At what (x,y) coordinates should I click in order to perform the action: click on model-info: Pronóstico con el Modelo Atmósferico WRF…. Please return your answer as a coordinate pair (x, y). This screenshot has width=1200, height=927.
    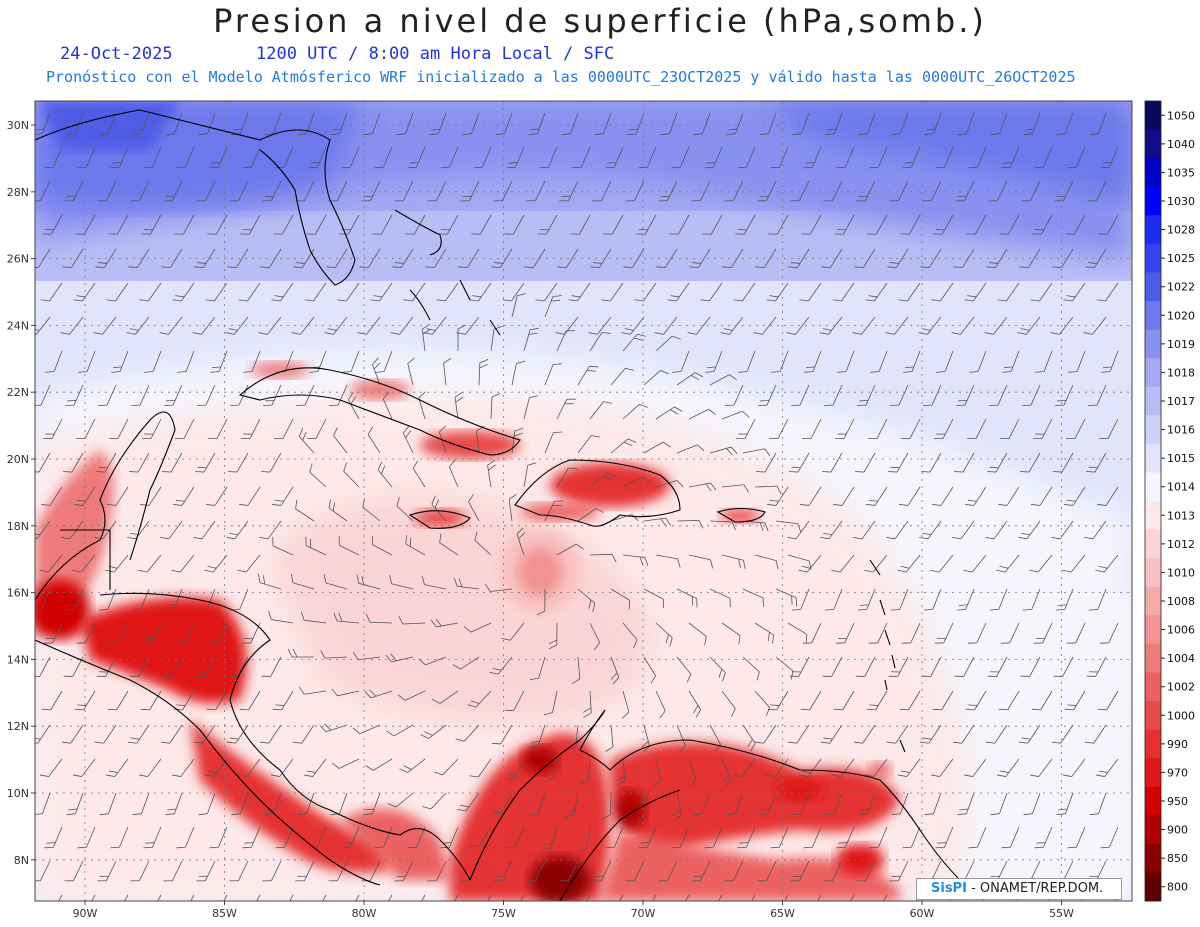
    Looking at the image, I should click on (561, 77).